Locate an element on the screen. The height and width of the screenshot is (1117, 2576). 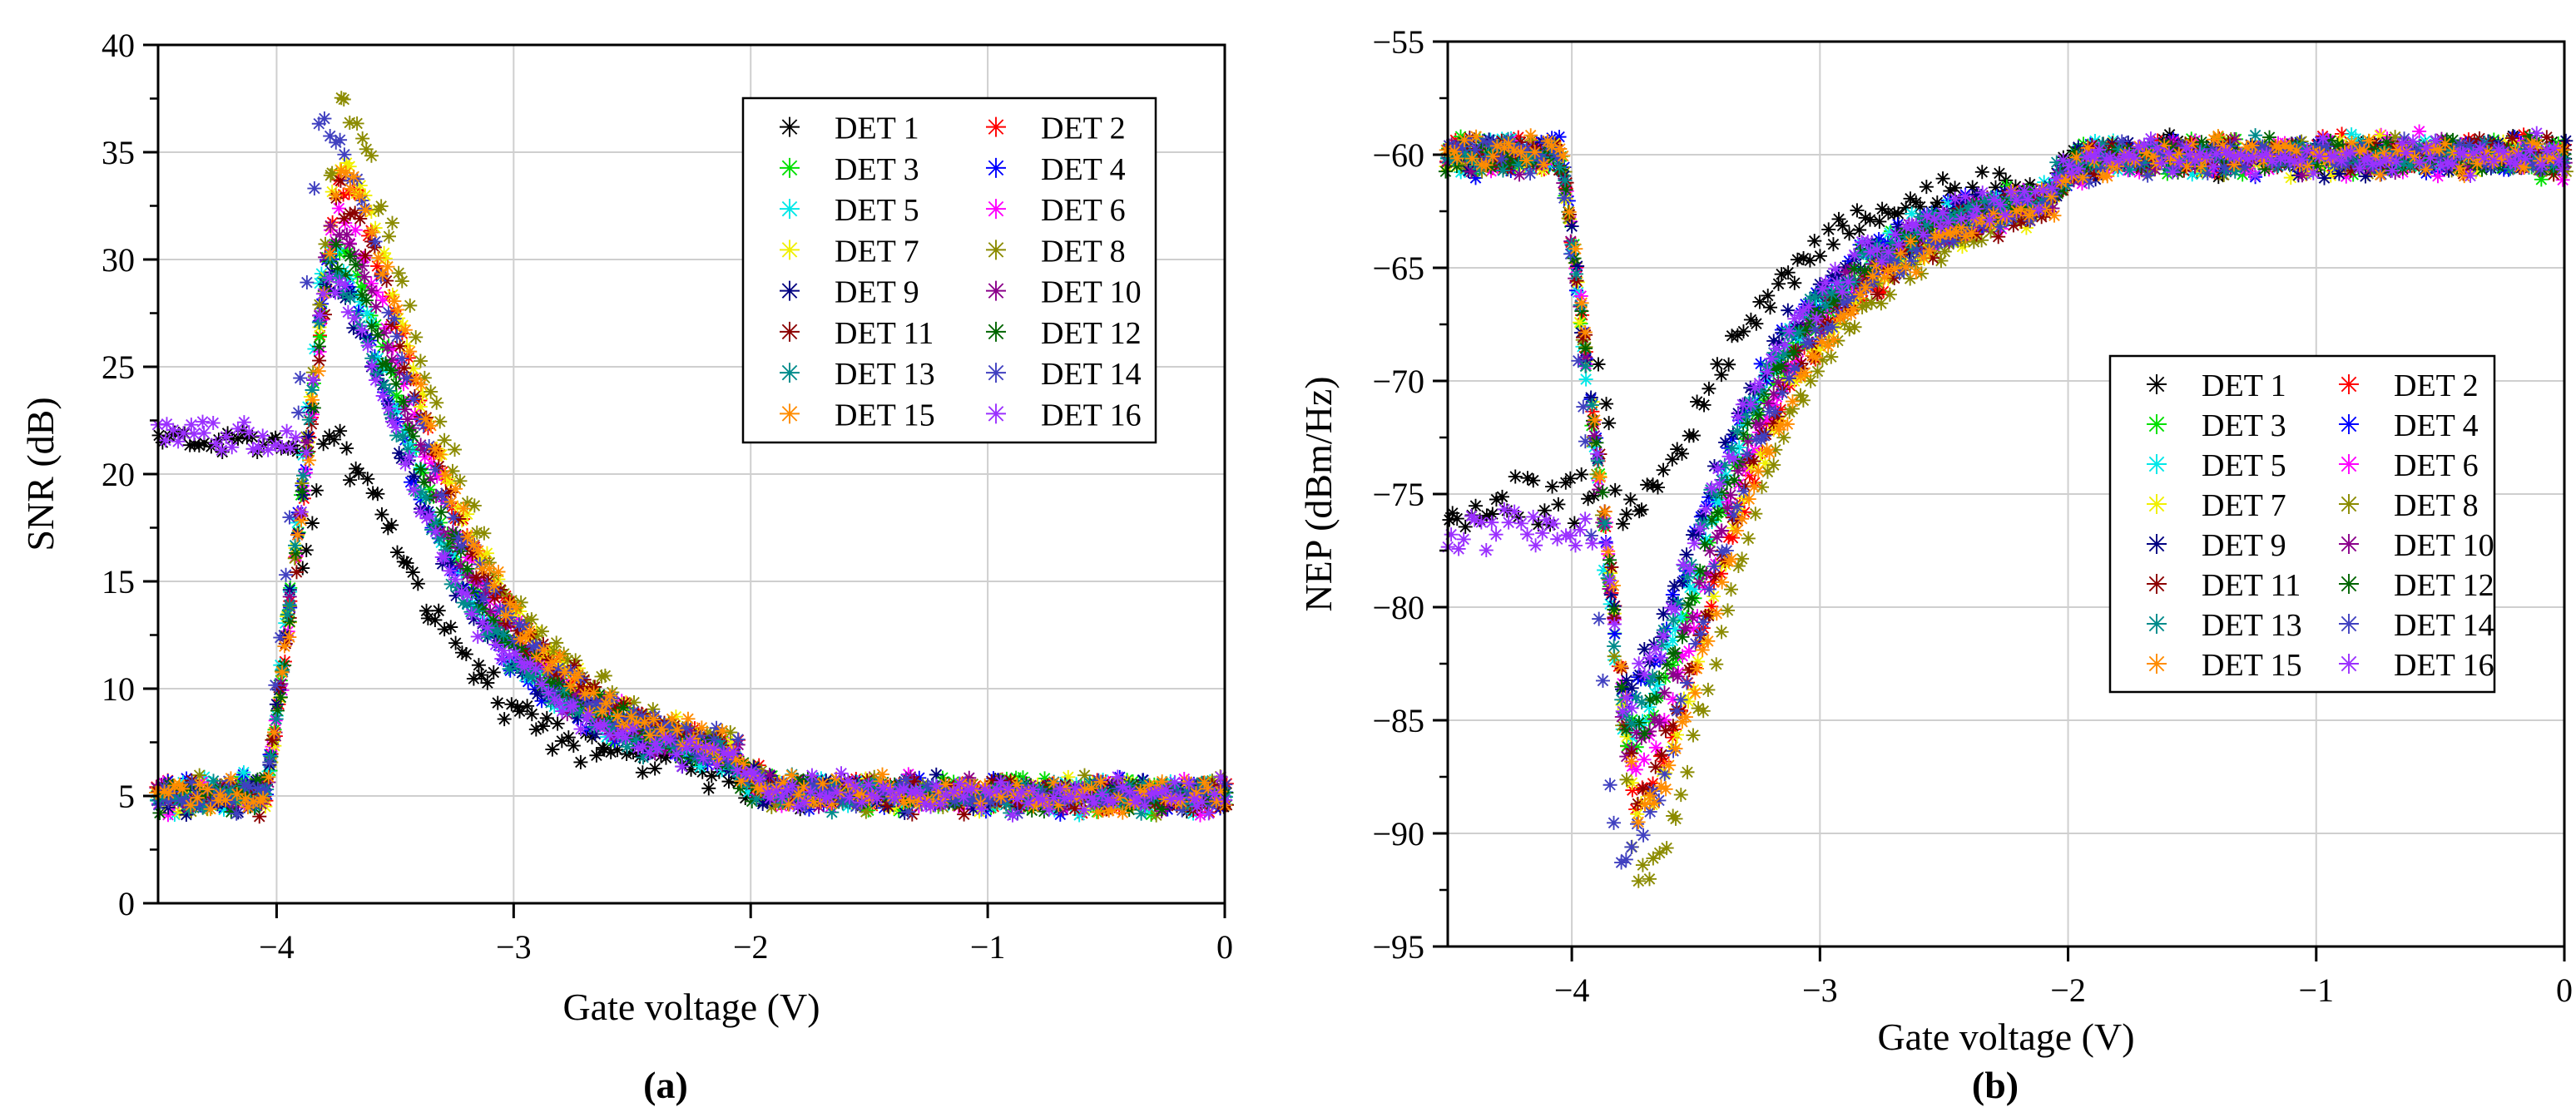
legend-item: DET 3 is located at coordinates (849, 169).